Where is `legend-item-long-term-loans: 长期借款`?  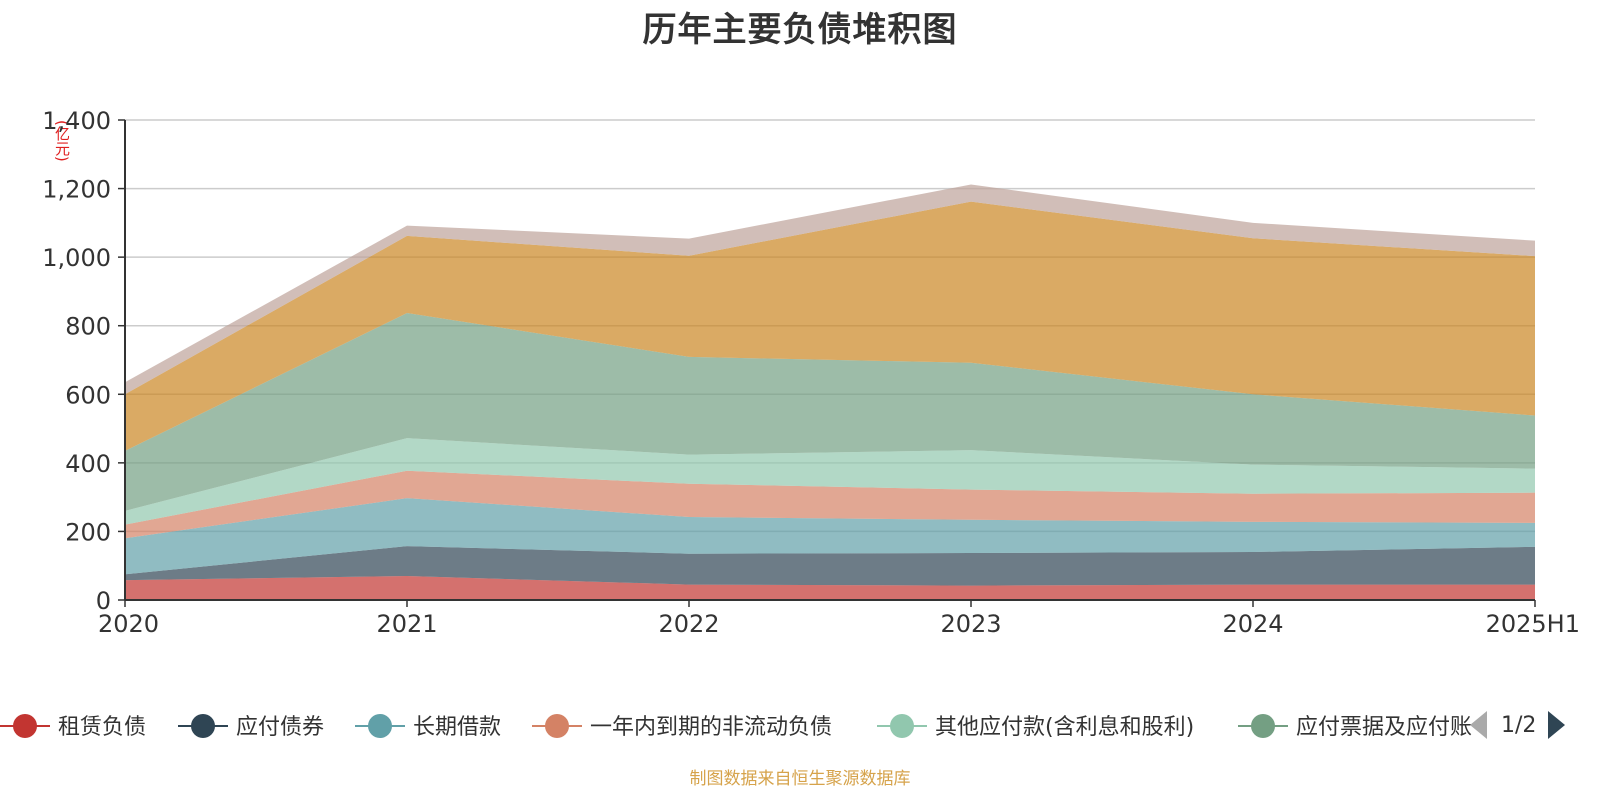
legend-item-long-term-loans: 长期借款 is located at coordinates (428, 725).